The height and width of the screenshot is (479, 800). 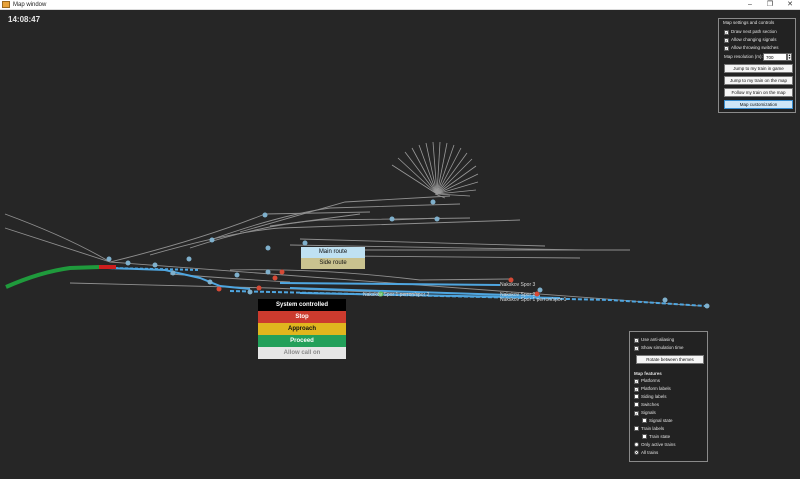 What do you see at coordinates (648, 412) in the screenshot?
I see `checkbox-label: Signals` at bounding box center [648, 412].